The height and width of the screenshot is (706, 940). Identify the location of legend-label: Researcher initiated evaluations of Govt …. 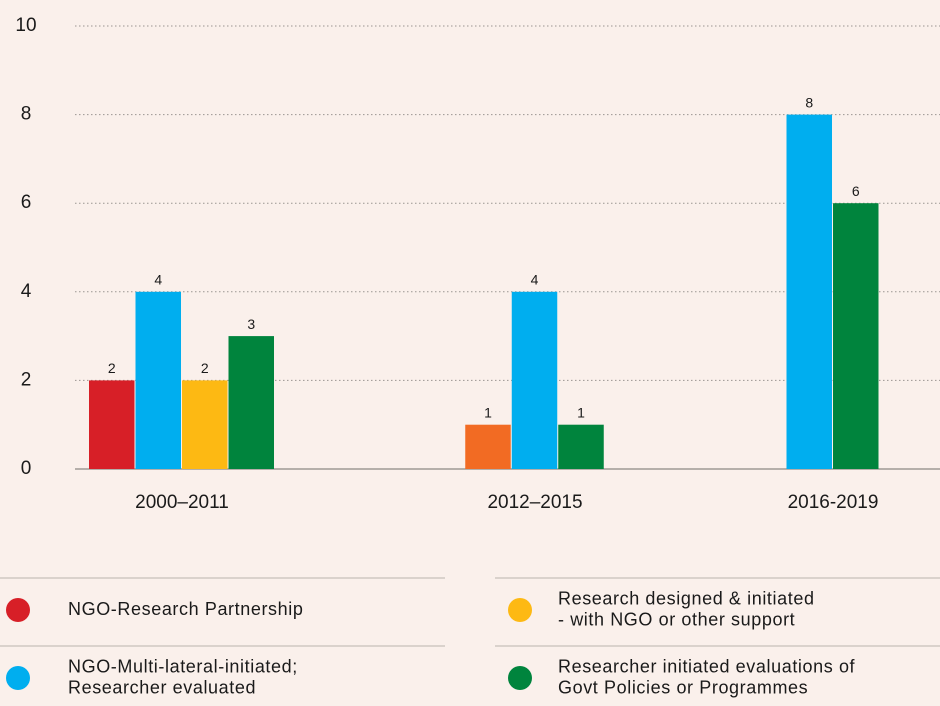
(707, 676).